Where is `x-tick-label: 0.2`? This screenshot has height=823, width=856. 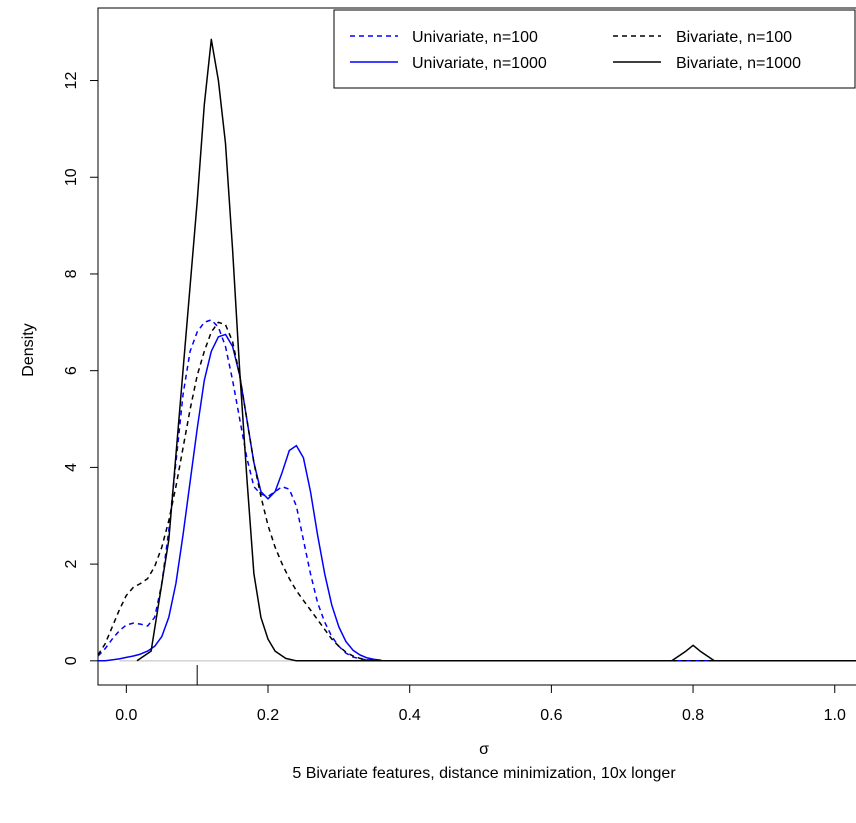
x-tick-label: 0.2 is located at coordinates (268, 715).